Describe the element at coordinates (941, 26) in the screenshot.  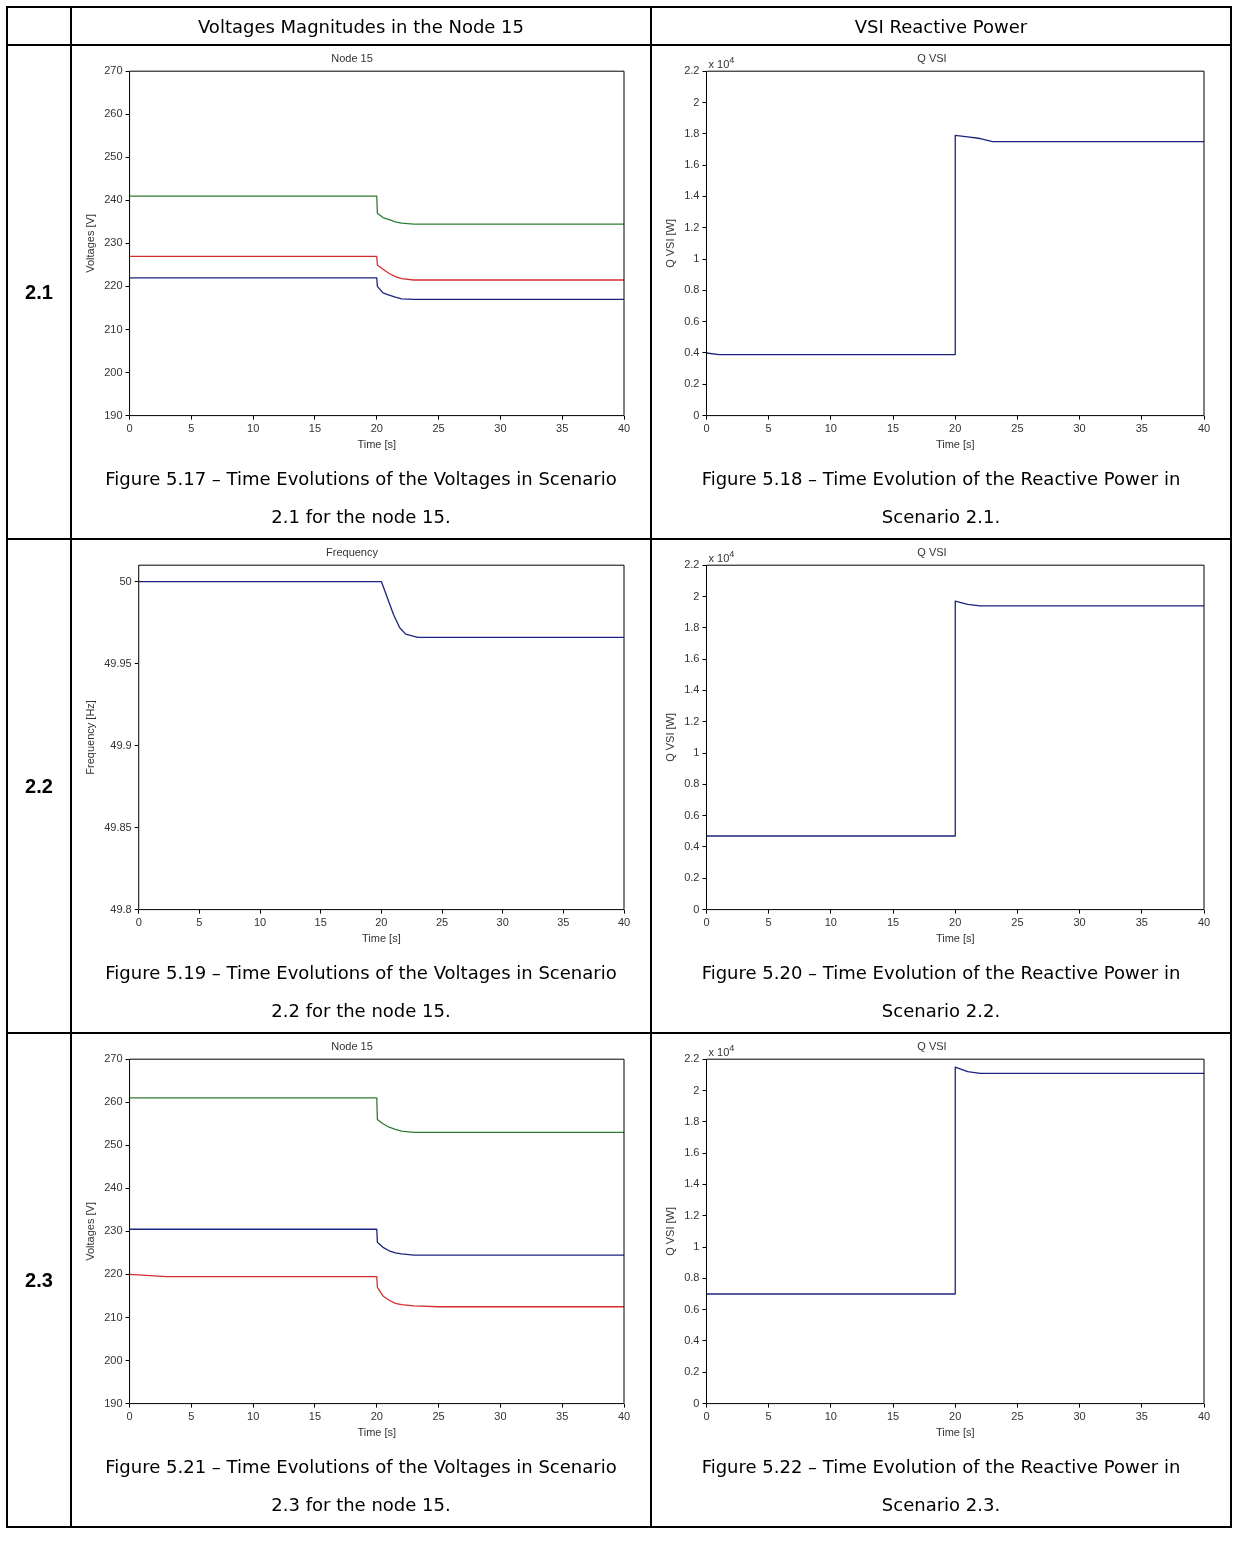
I see `text: VSI Reactive Power` at that location.